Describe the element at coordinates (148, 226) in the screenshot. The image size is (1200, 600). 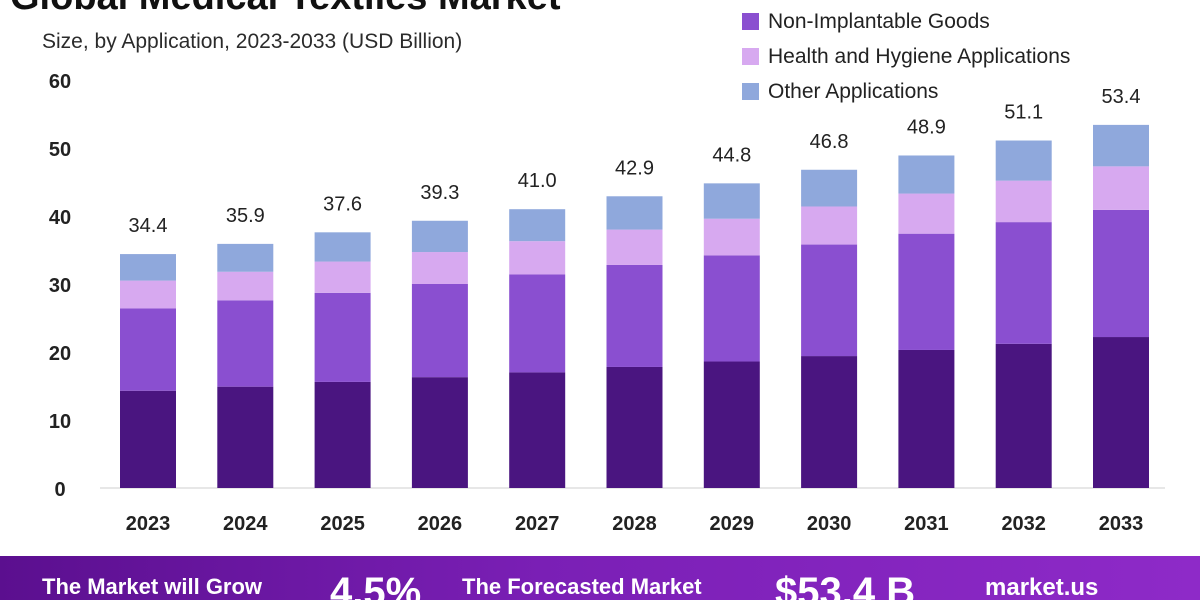
I see `bar-total-label: 34.4` at that location.